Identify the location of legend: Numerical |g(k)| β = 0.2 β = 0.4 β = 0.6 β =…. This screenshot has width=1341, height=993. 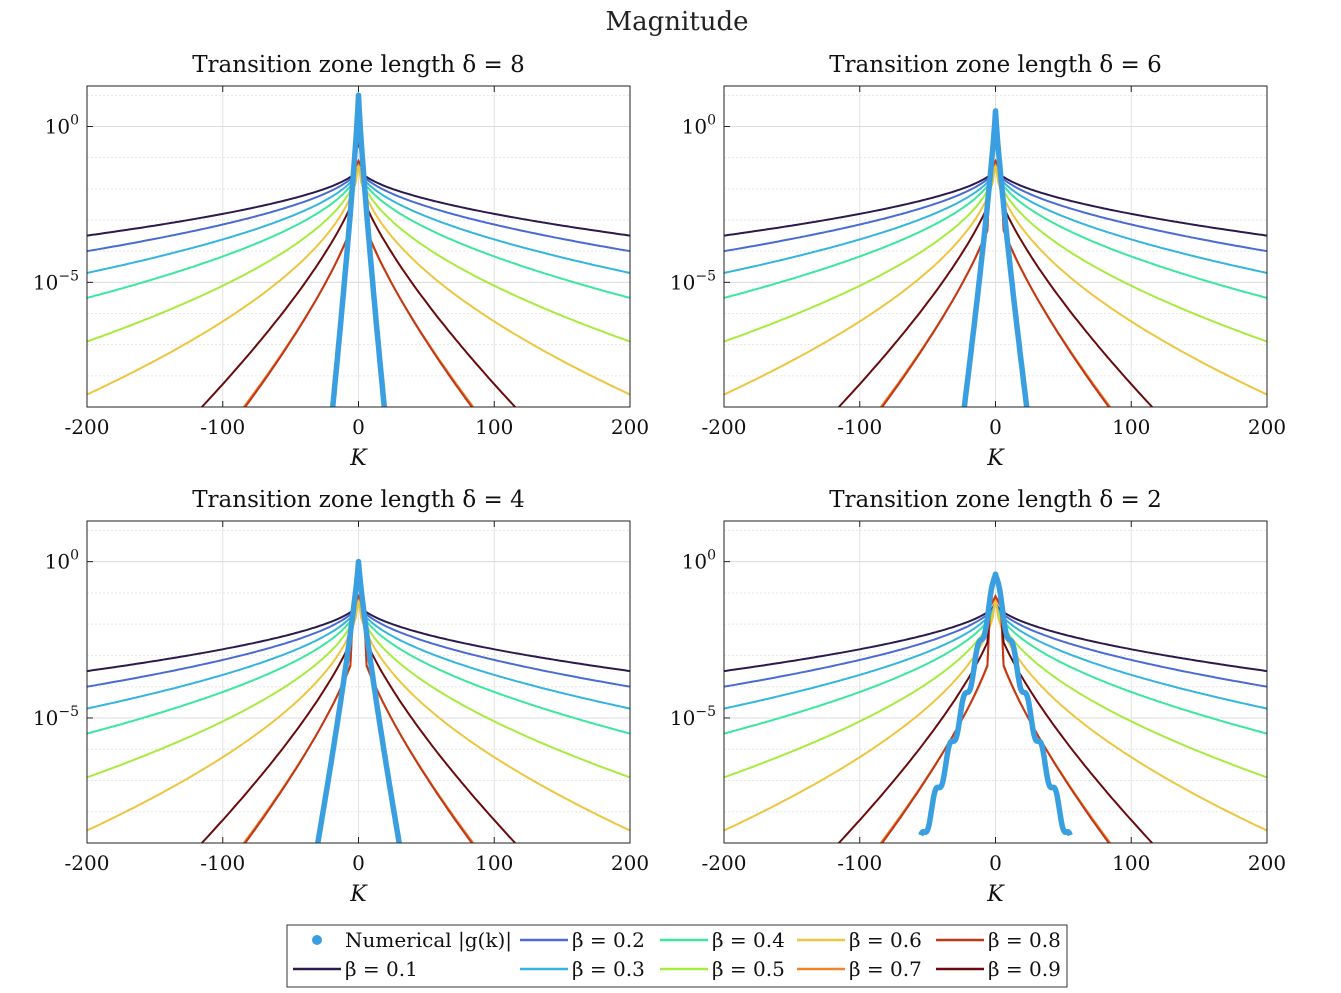
(677, 956).